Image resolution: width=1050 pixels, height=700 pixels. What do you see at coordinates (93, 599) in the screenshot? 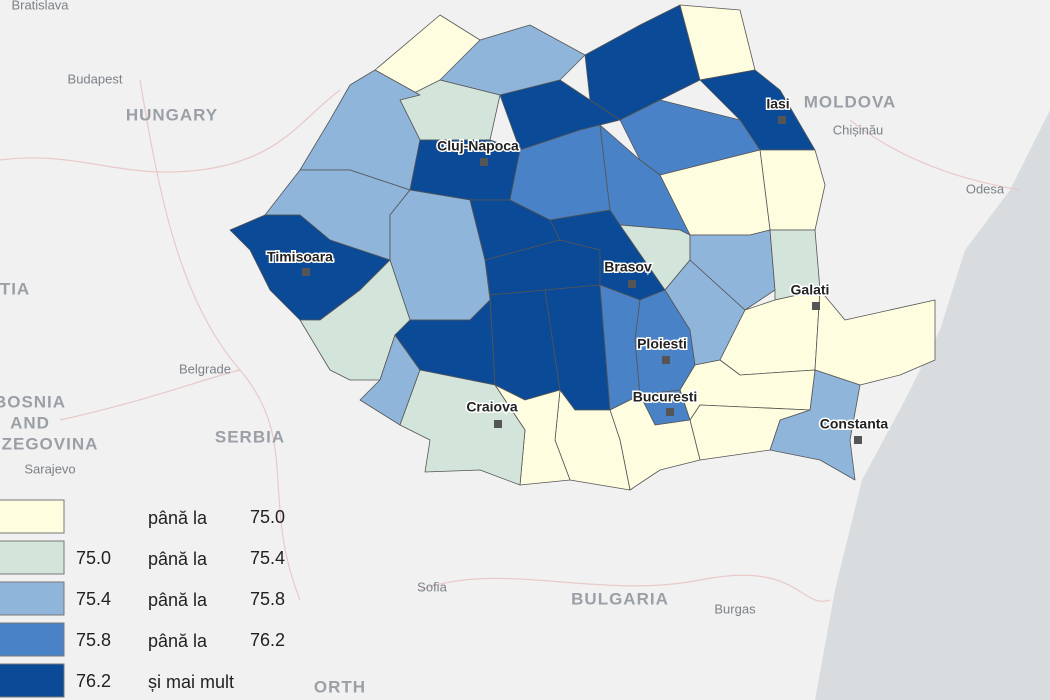
I see `legend-from: 75.4` at bounding box center [93, 599].